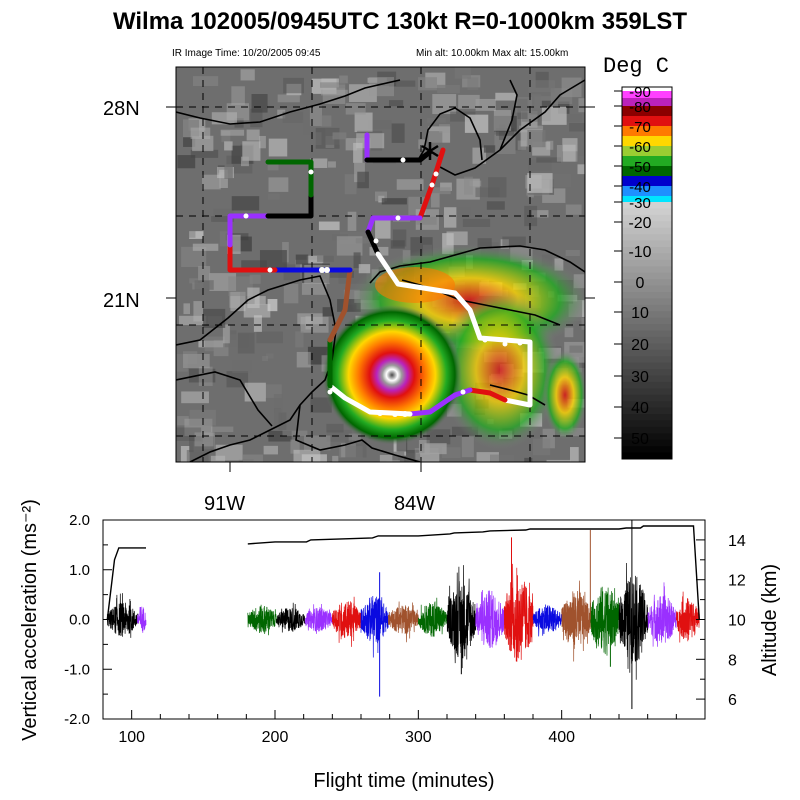 The height and width of the screenshot is (800, 800). Describe the element at coordinates (492, 53) in the screenshot. I see `altitude-range-note: Min alt: 10.00km Max alt: 15.00km` at that location.